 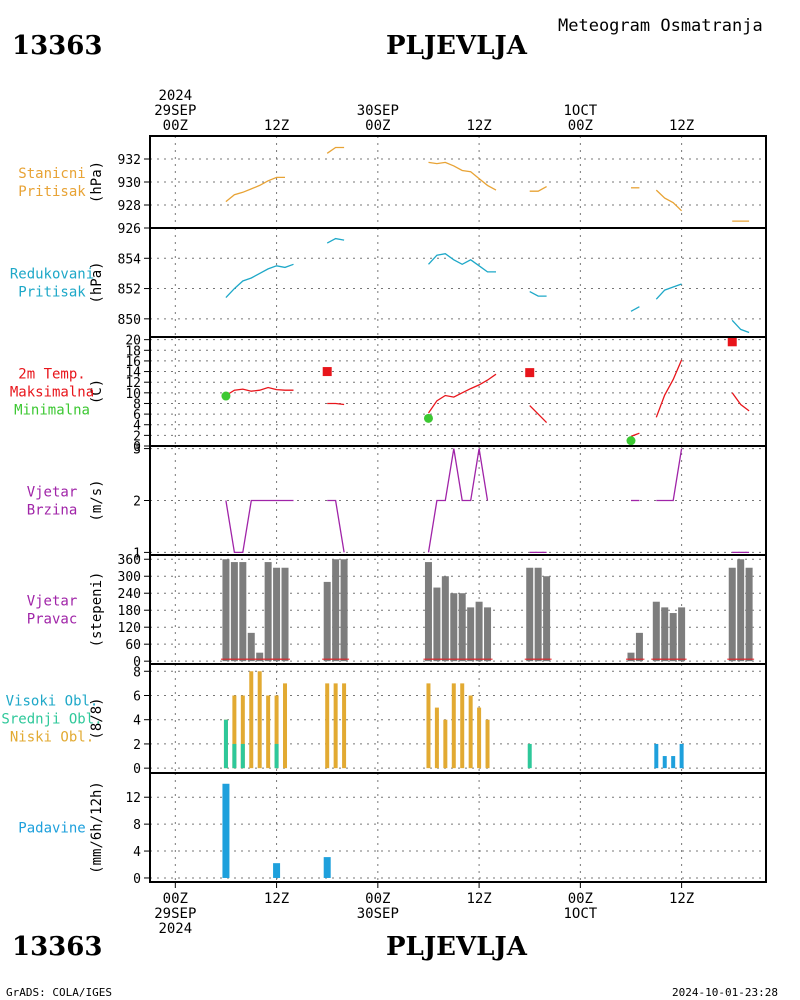 What do you see at coordinates (175, 96) in the screenshot?
I see `time-label-top: 2024` at bounding box center [175, 96].